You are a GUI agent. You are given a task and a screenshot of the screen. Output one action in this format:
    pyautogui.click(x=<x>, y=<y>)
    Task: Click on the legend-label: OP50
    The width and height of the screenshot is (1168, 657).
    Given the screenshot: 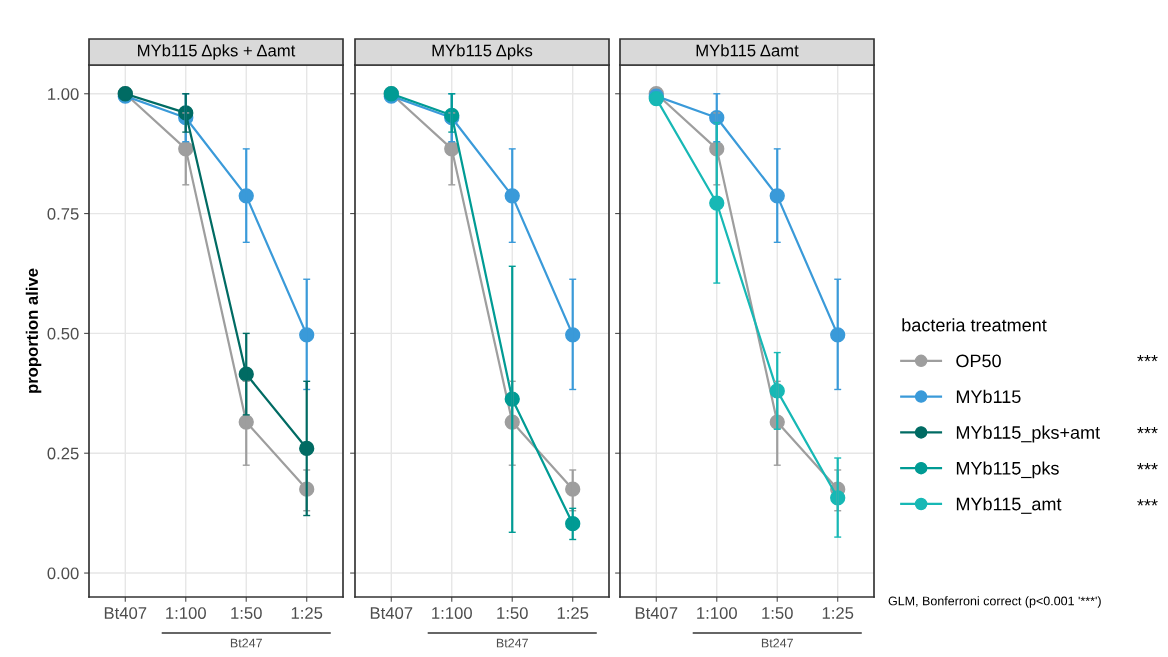 What is the action you would take?
    pyautogui.click(x=978, y=361)
    